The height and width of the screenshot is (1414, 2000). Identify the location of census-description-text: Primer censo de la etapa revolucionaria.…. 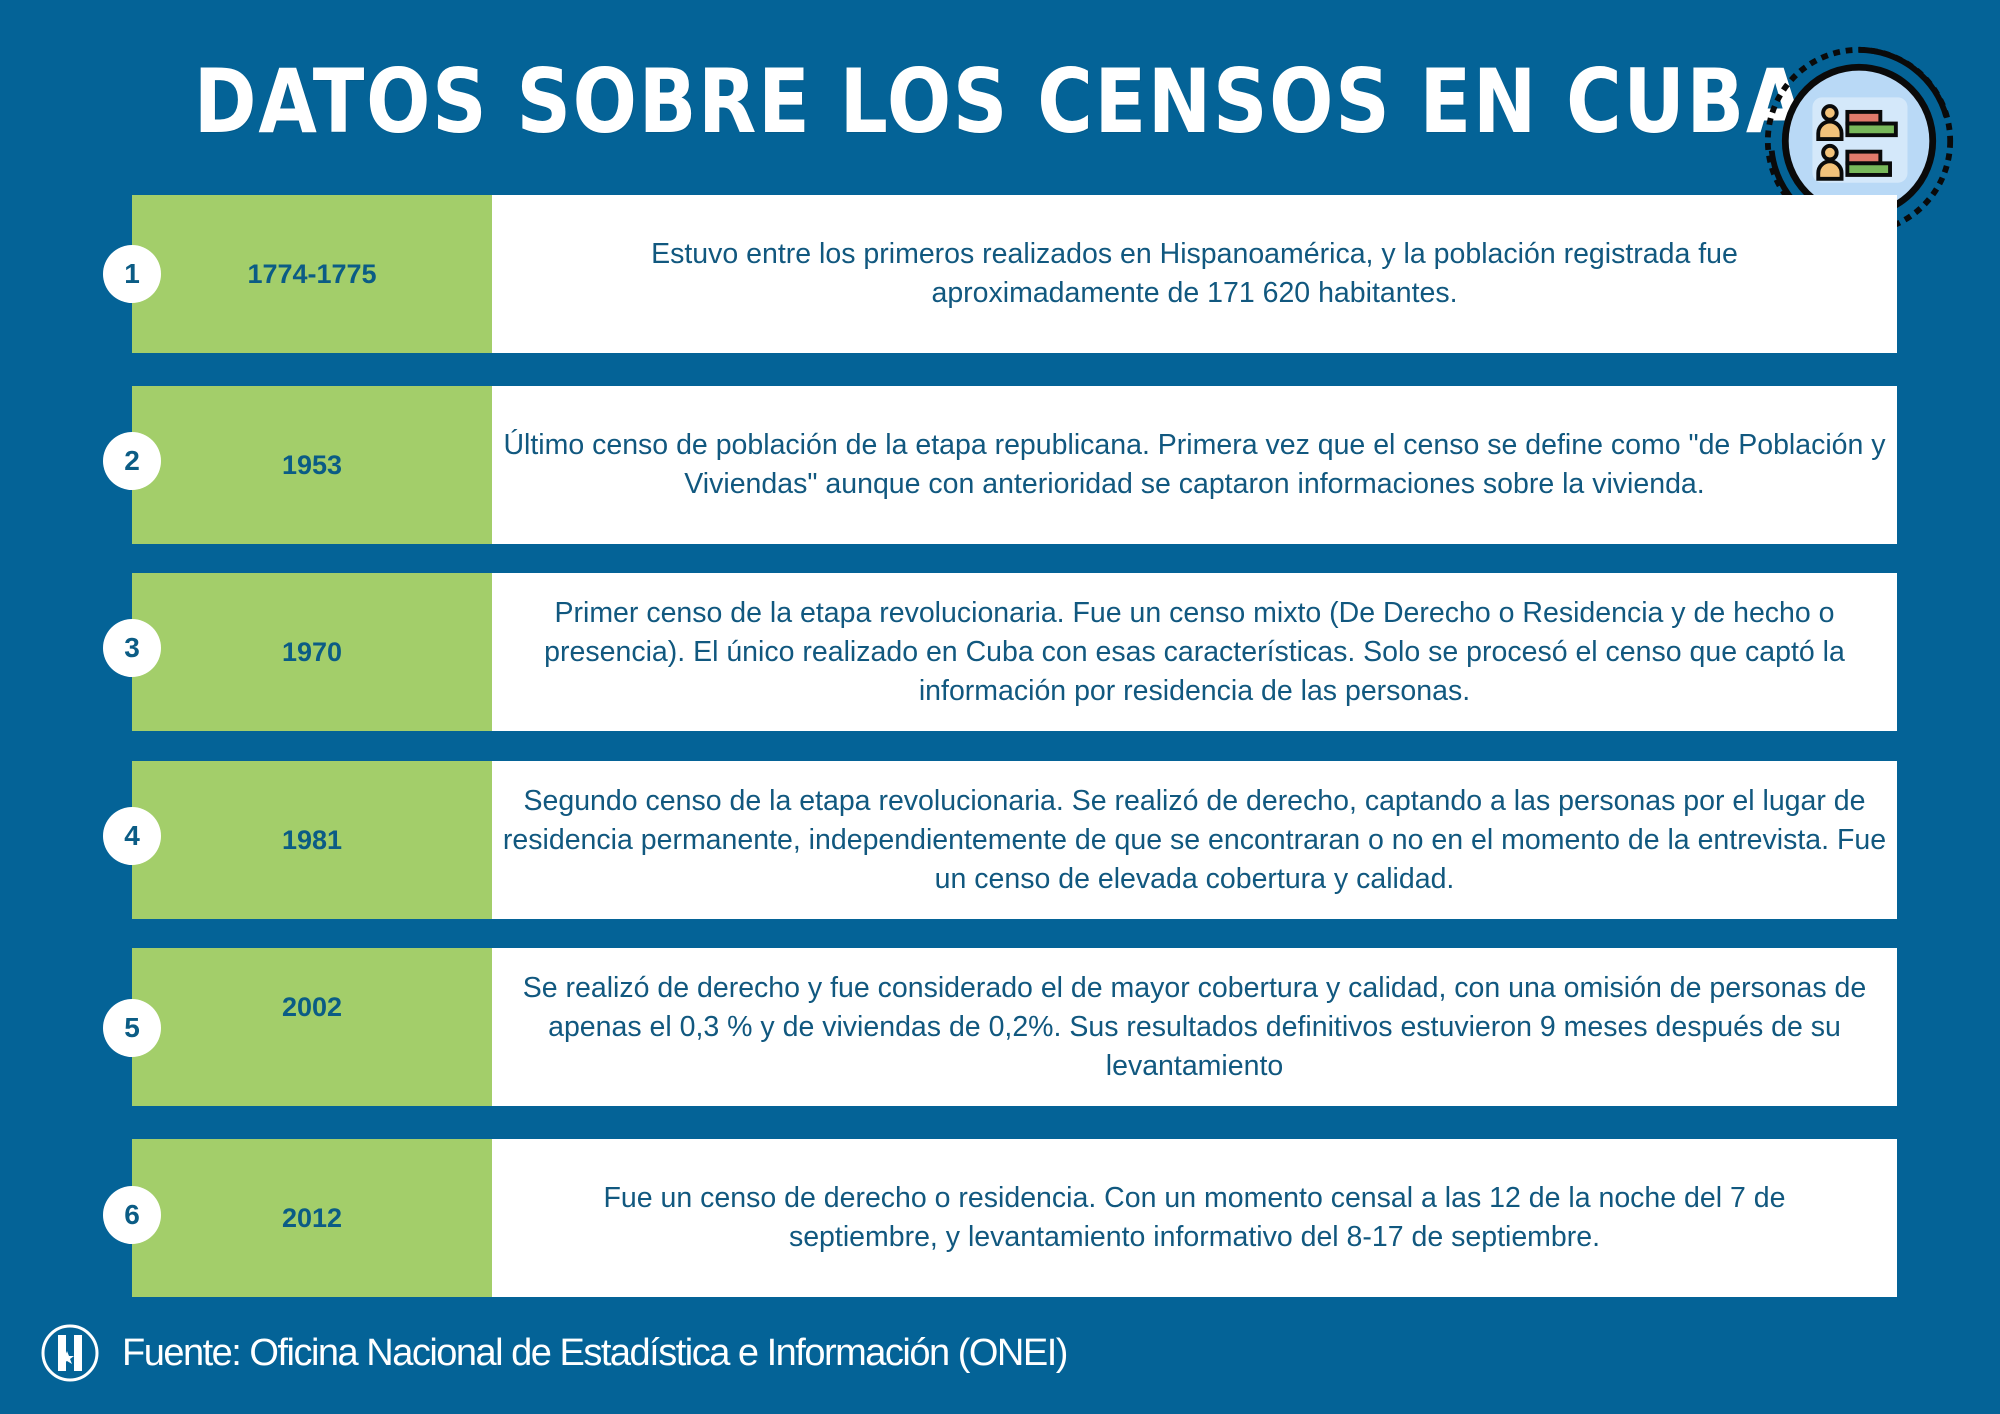
(1194, 651).